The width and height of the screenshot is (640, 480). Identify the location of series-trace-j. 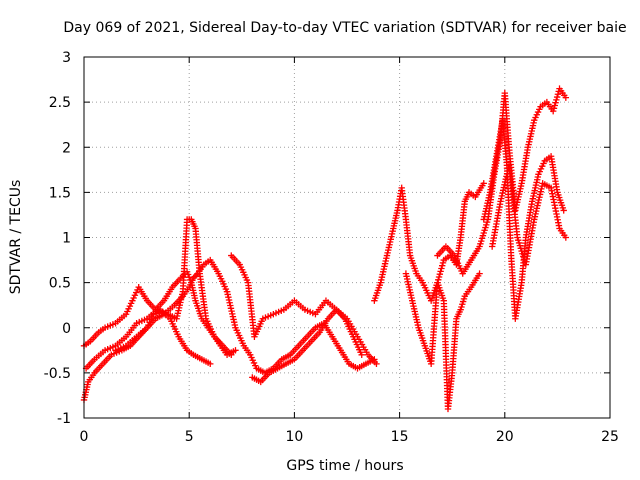
(502, 181).